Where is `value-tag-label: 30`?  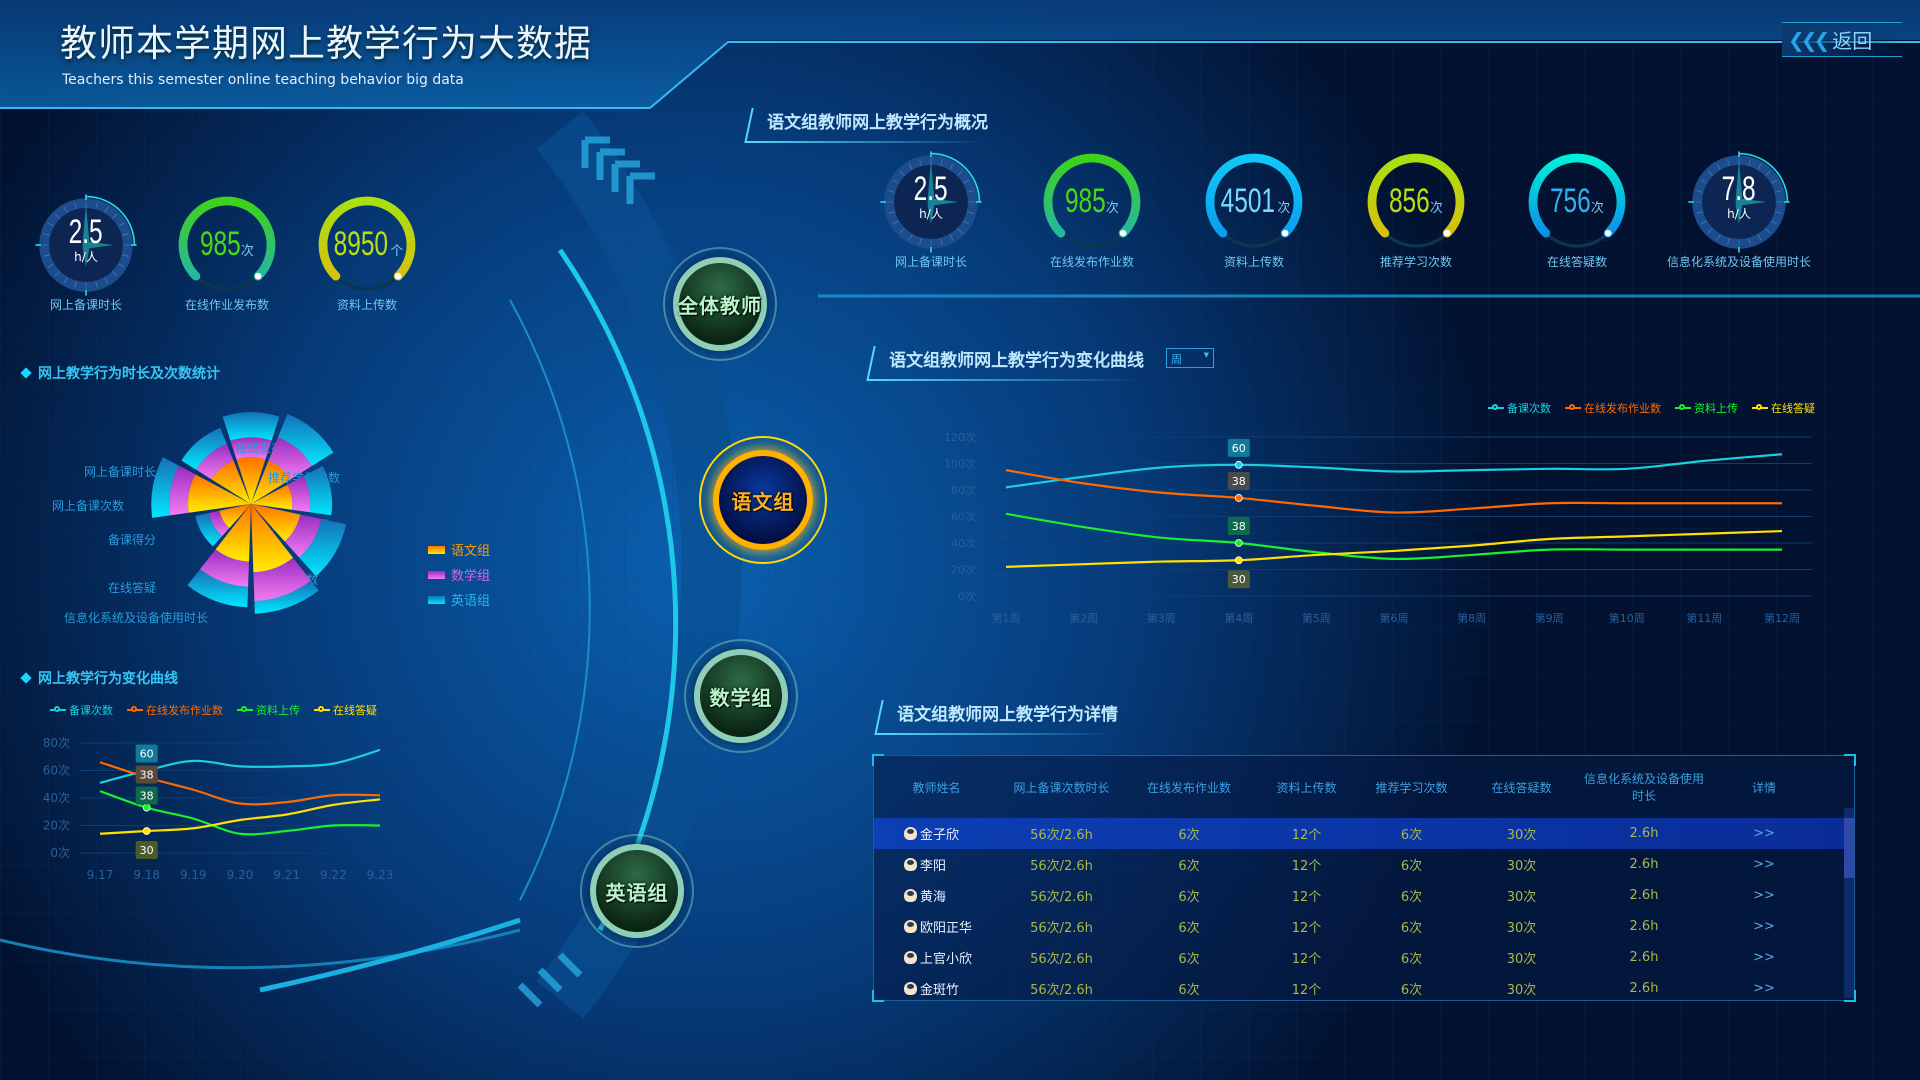 value-tag-label: 30 is located at coordinates (1239, 579).